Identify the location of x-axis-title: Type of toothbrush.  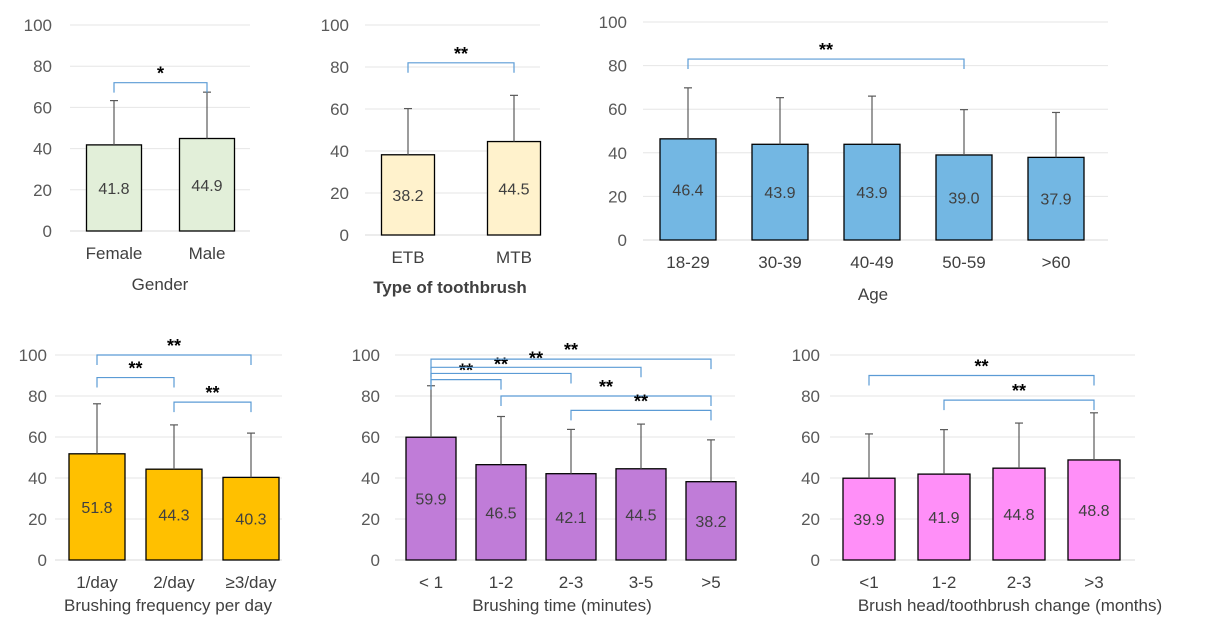
(450, 287).